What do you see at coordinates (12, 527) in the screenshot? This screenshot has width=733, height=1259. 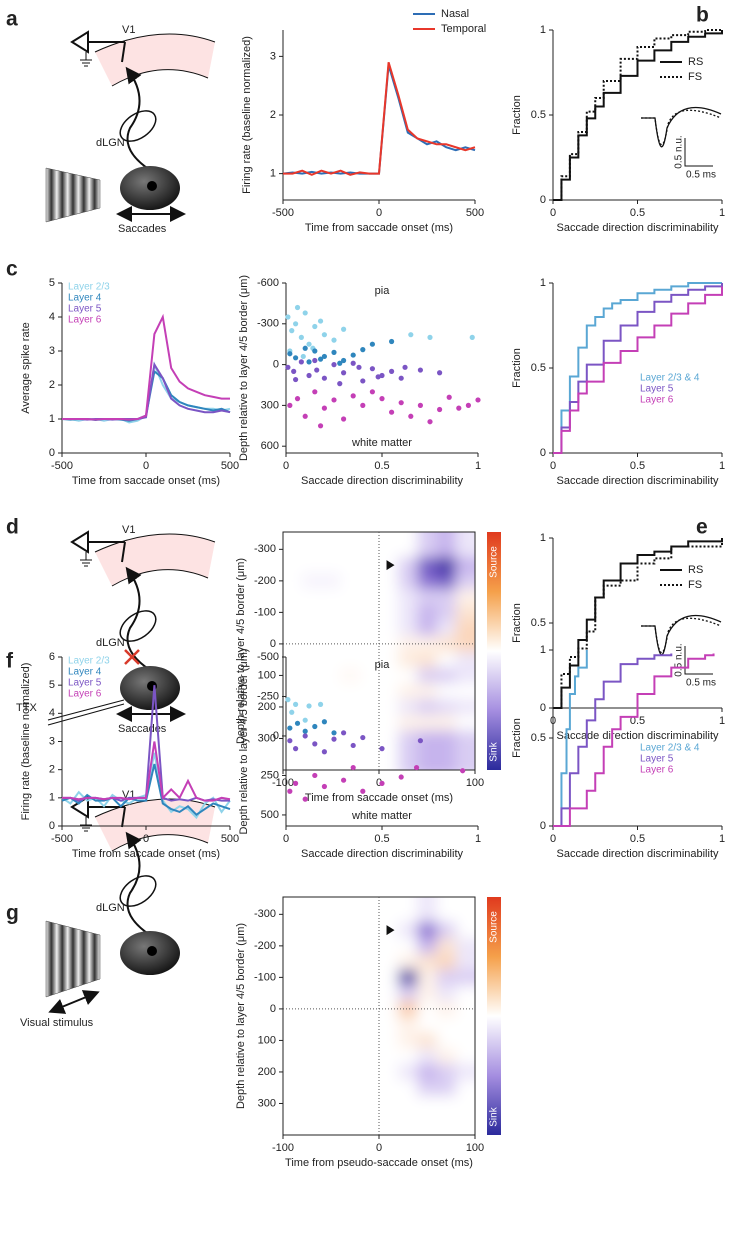 I see `panel-label: d` at bounding box center [12, 527].